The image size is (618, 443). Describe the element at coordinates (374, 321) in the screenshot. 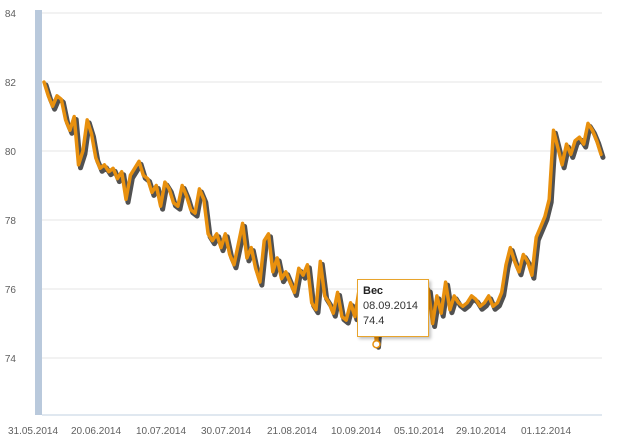

I see `tooltip-value: 74.4` at that location.